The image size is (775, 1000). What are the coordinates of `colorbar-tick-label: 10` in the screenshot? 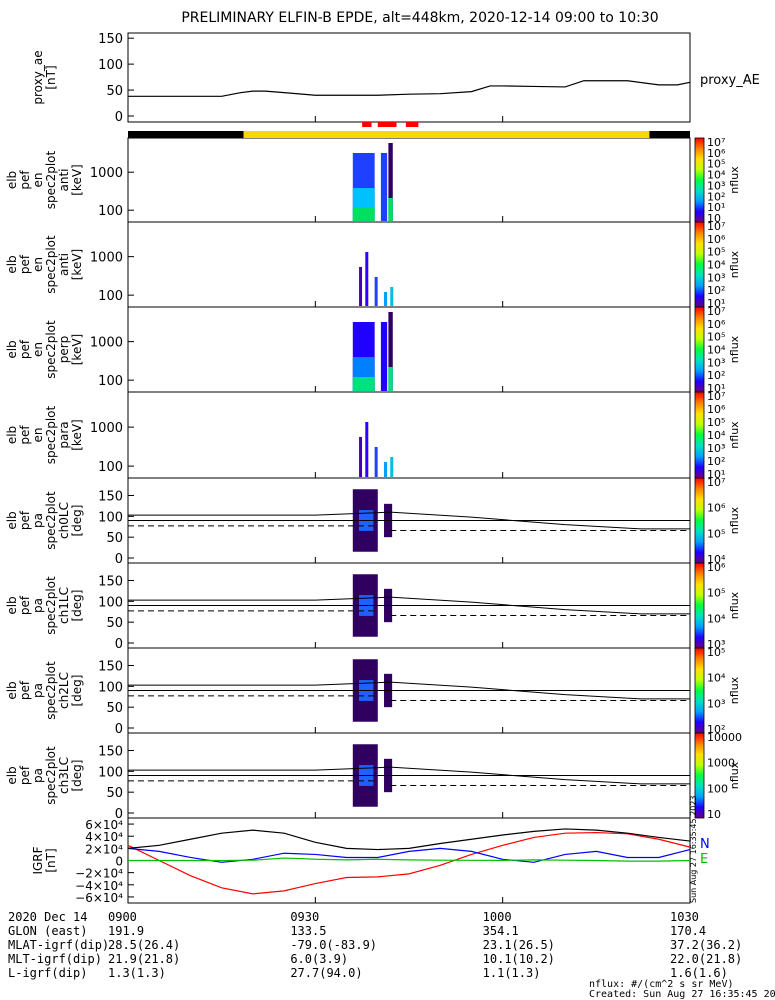 It's located at (714, 814).